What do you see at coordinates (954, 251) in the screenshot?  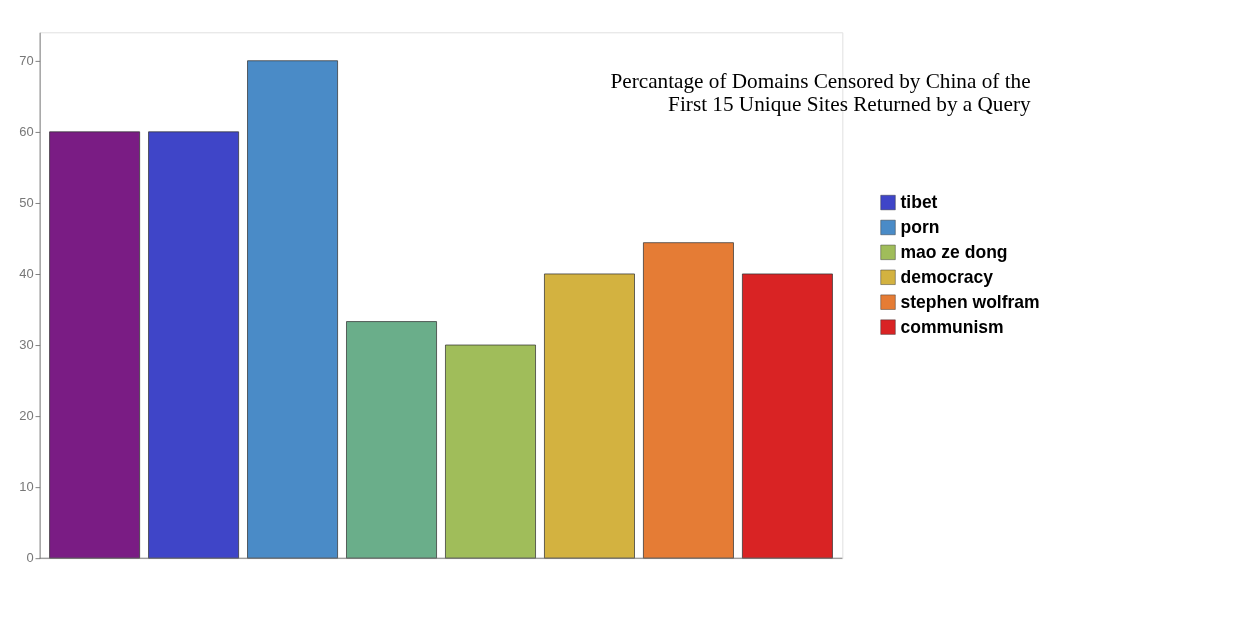 I see `legend-label: mao ze dong` at bounding box center [954, 251].